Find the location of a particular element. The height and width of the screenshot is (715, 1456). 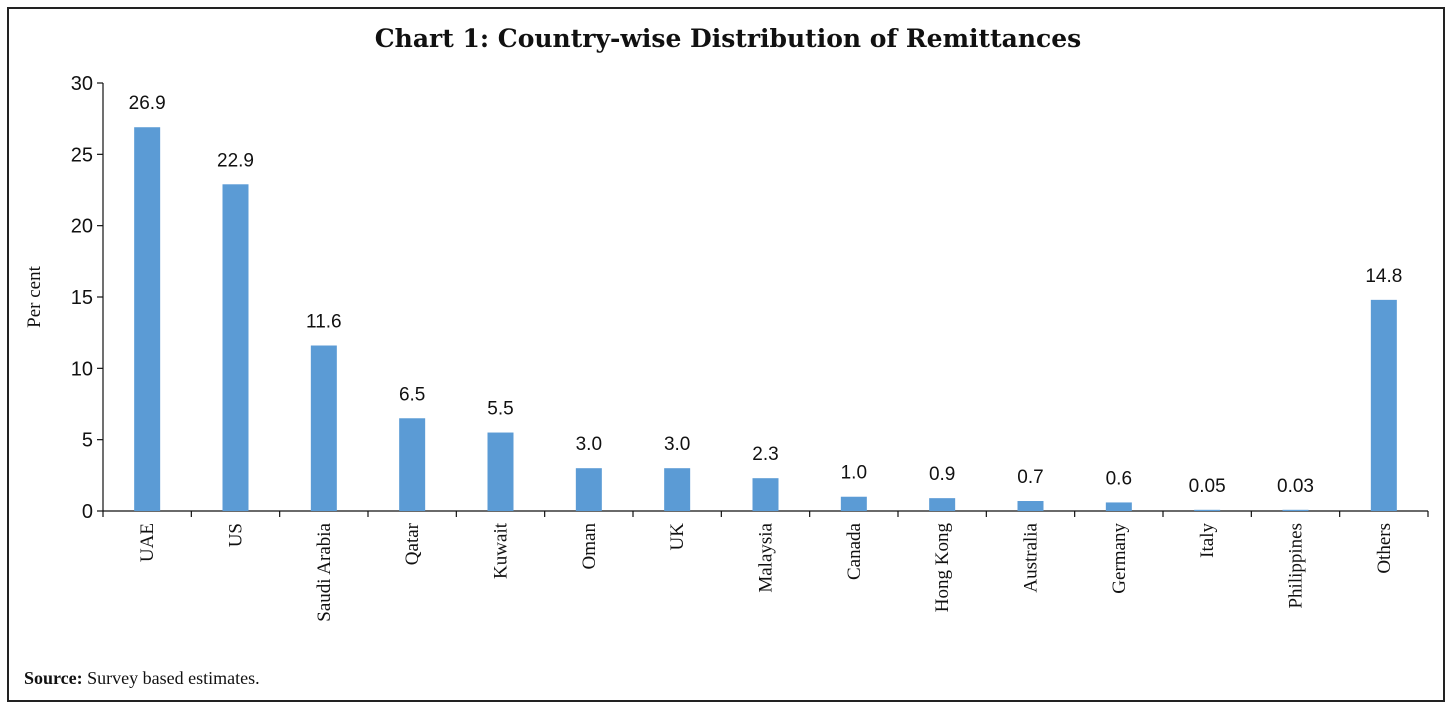

source-note: Source: Survey based estimates. is located at coordinates (142, 678).